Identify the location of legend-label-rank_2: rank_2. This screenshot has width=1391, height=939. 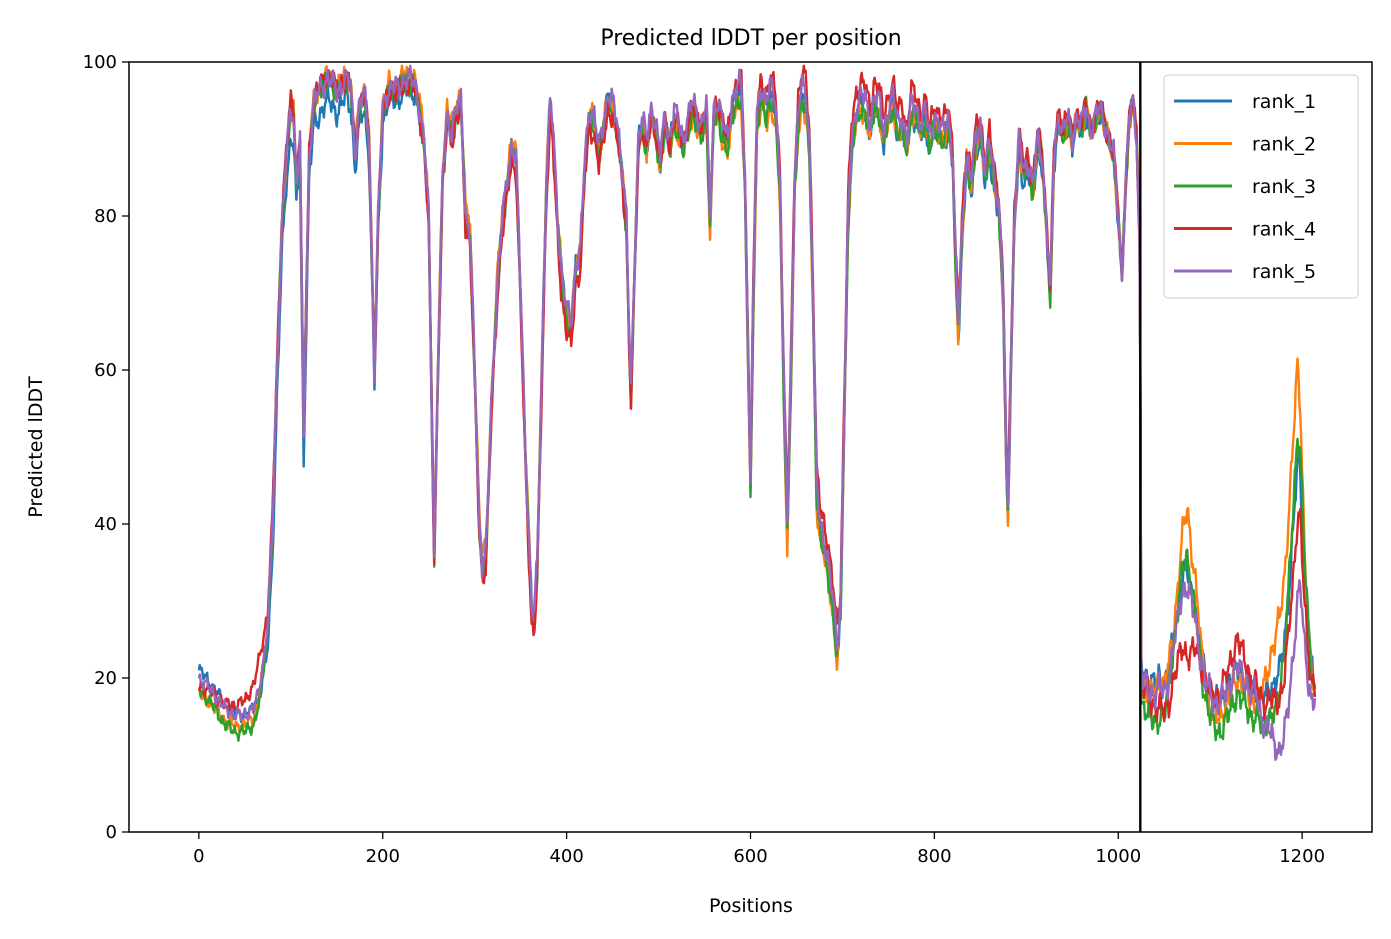
(1284, 145).